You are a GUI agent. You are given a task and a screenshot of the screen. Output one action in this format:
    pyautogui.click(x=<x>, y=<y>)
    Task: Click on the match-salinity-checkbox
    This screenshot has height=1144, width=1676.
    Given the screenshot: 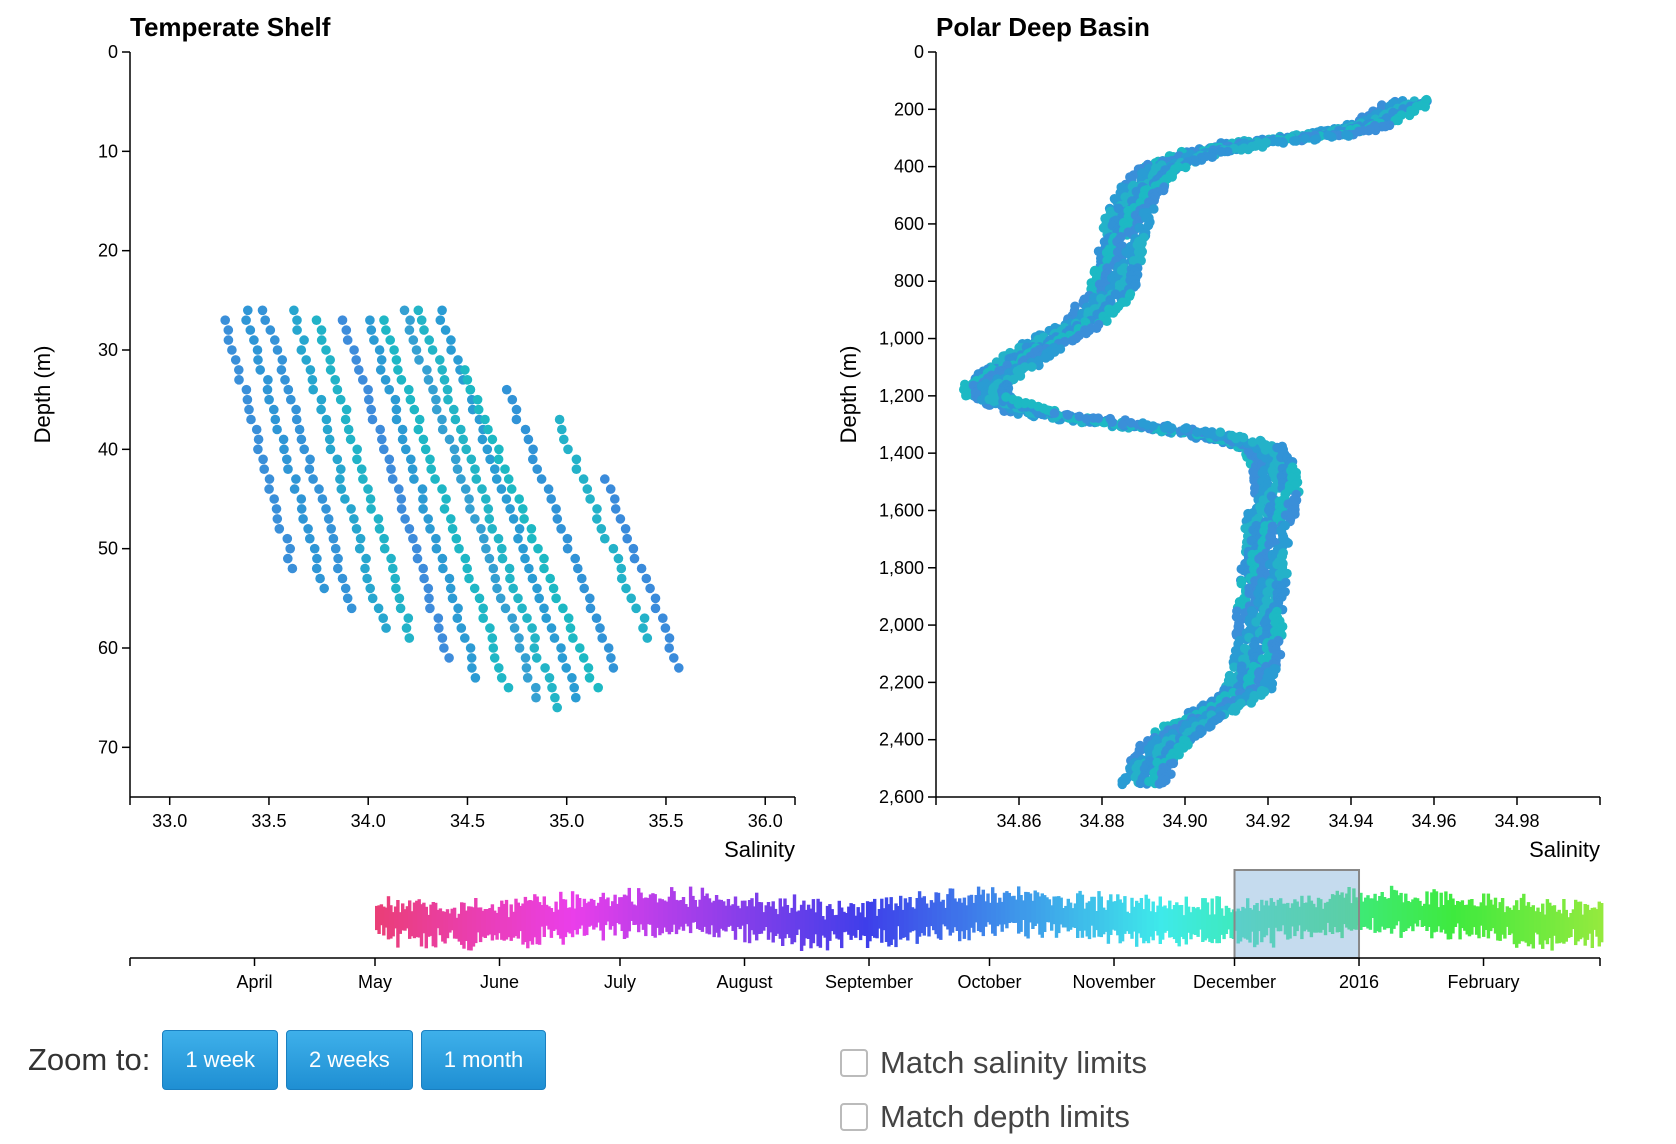 What is the action you would take?
    pyautogui.click(x=854, y=1063)
    